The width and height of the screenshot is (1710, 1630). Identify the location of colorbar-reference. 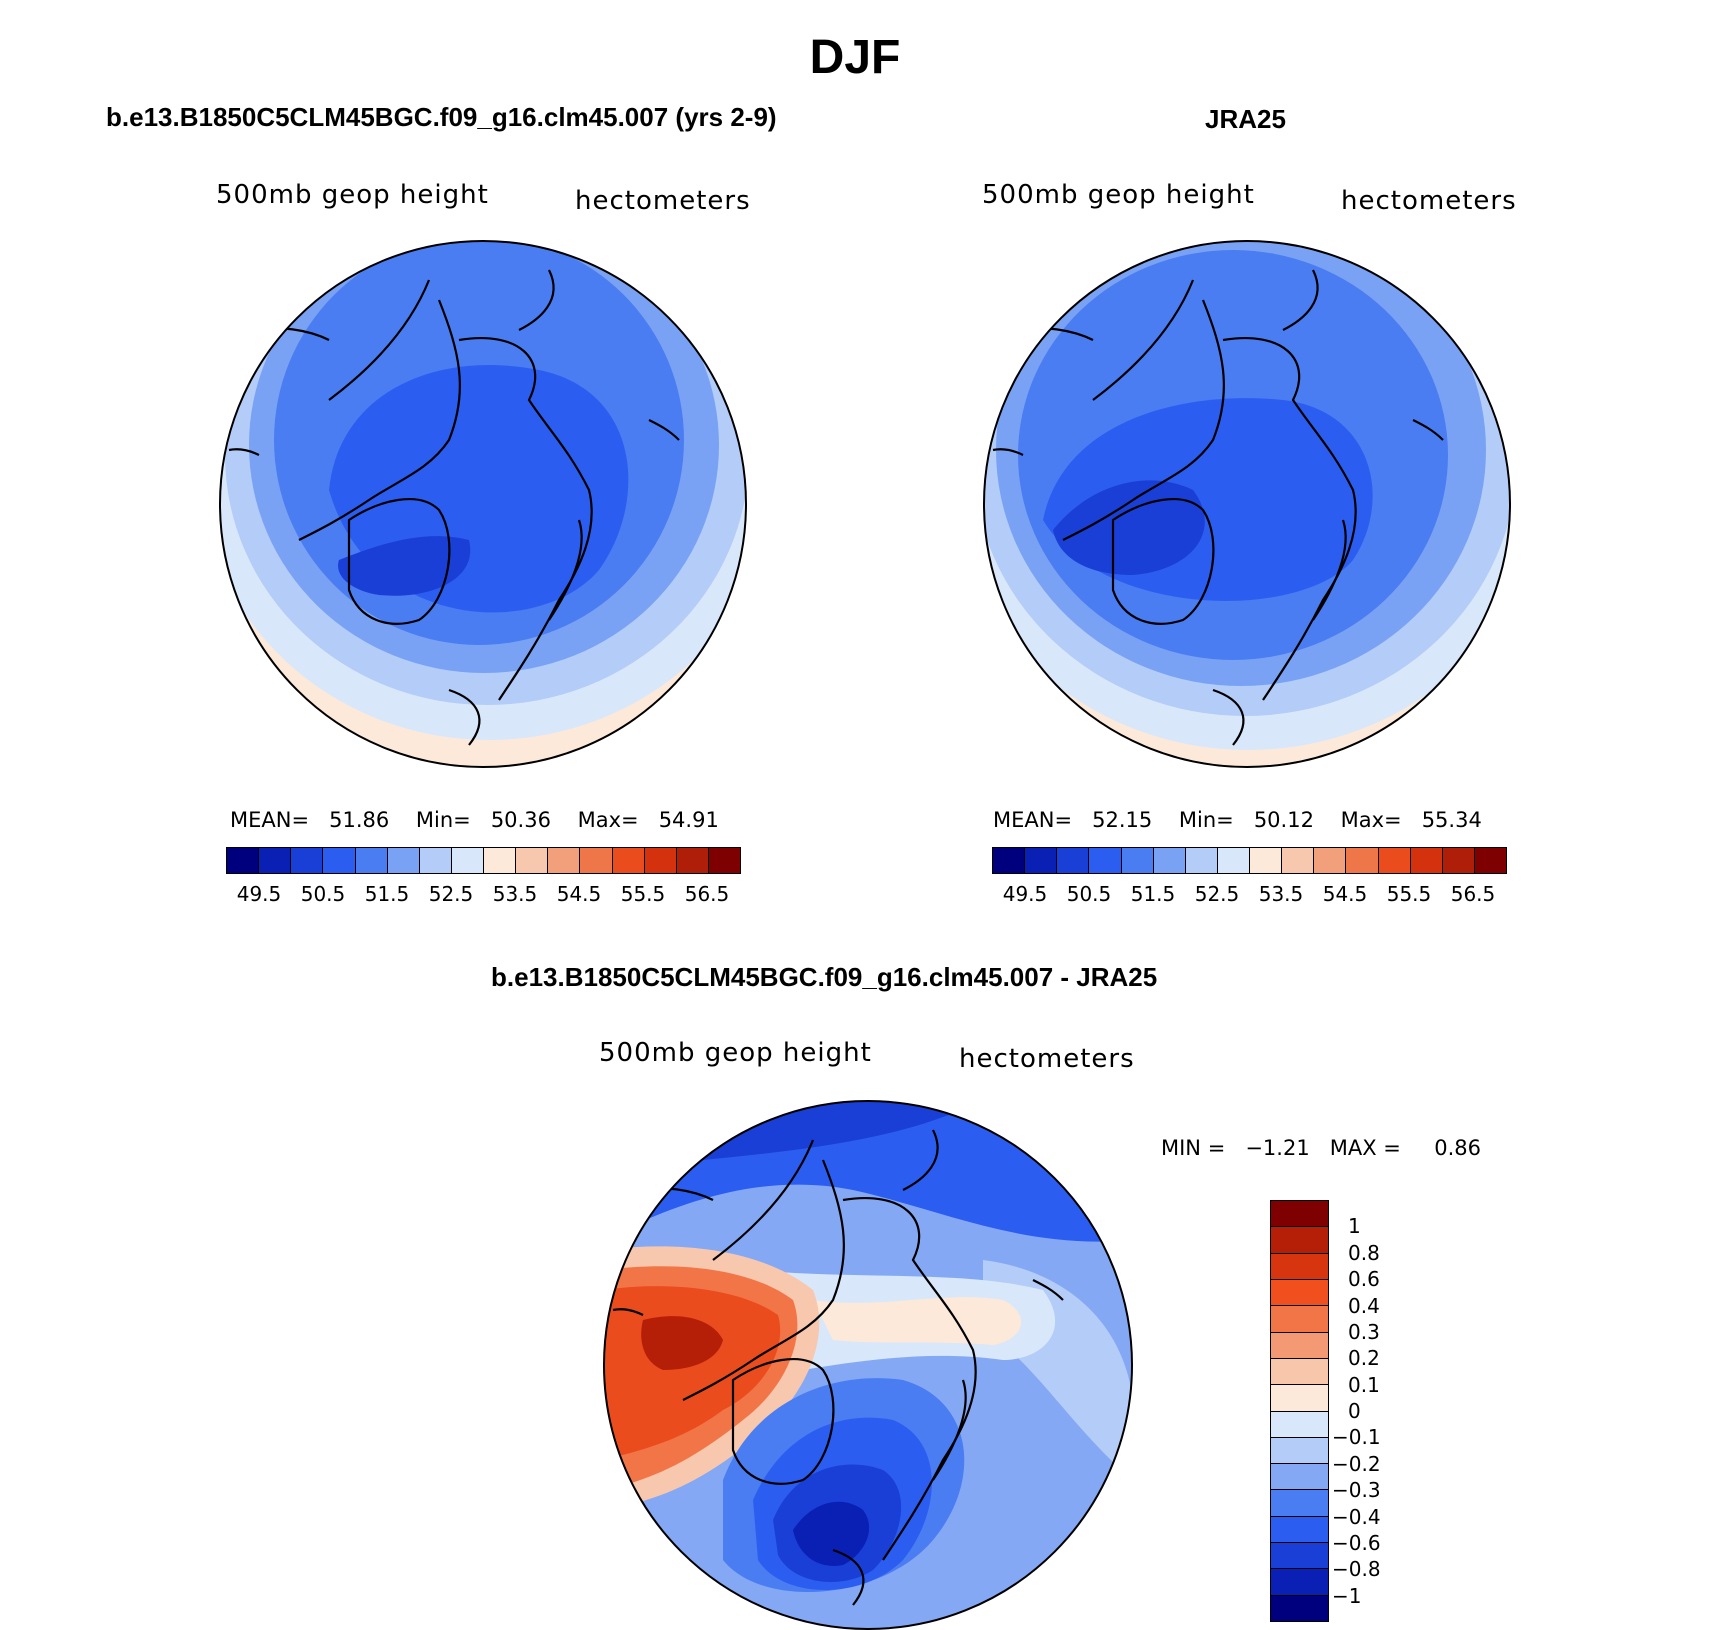
(1249, 860).